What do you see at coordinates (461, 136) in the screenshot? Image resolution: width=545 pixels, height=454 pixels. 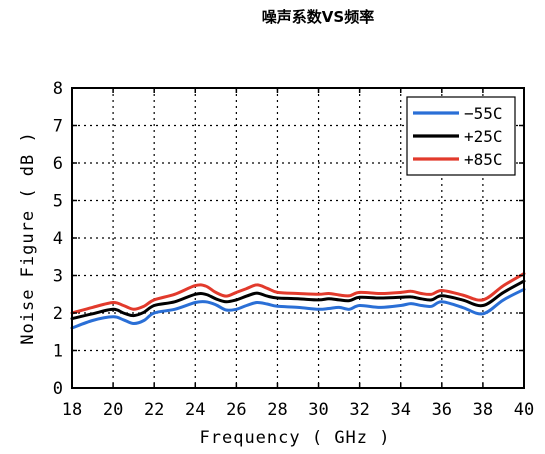 I see `legend: −55C +25C +85C` at bounding box center [461, 136].